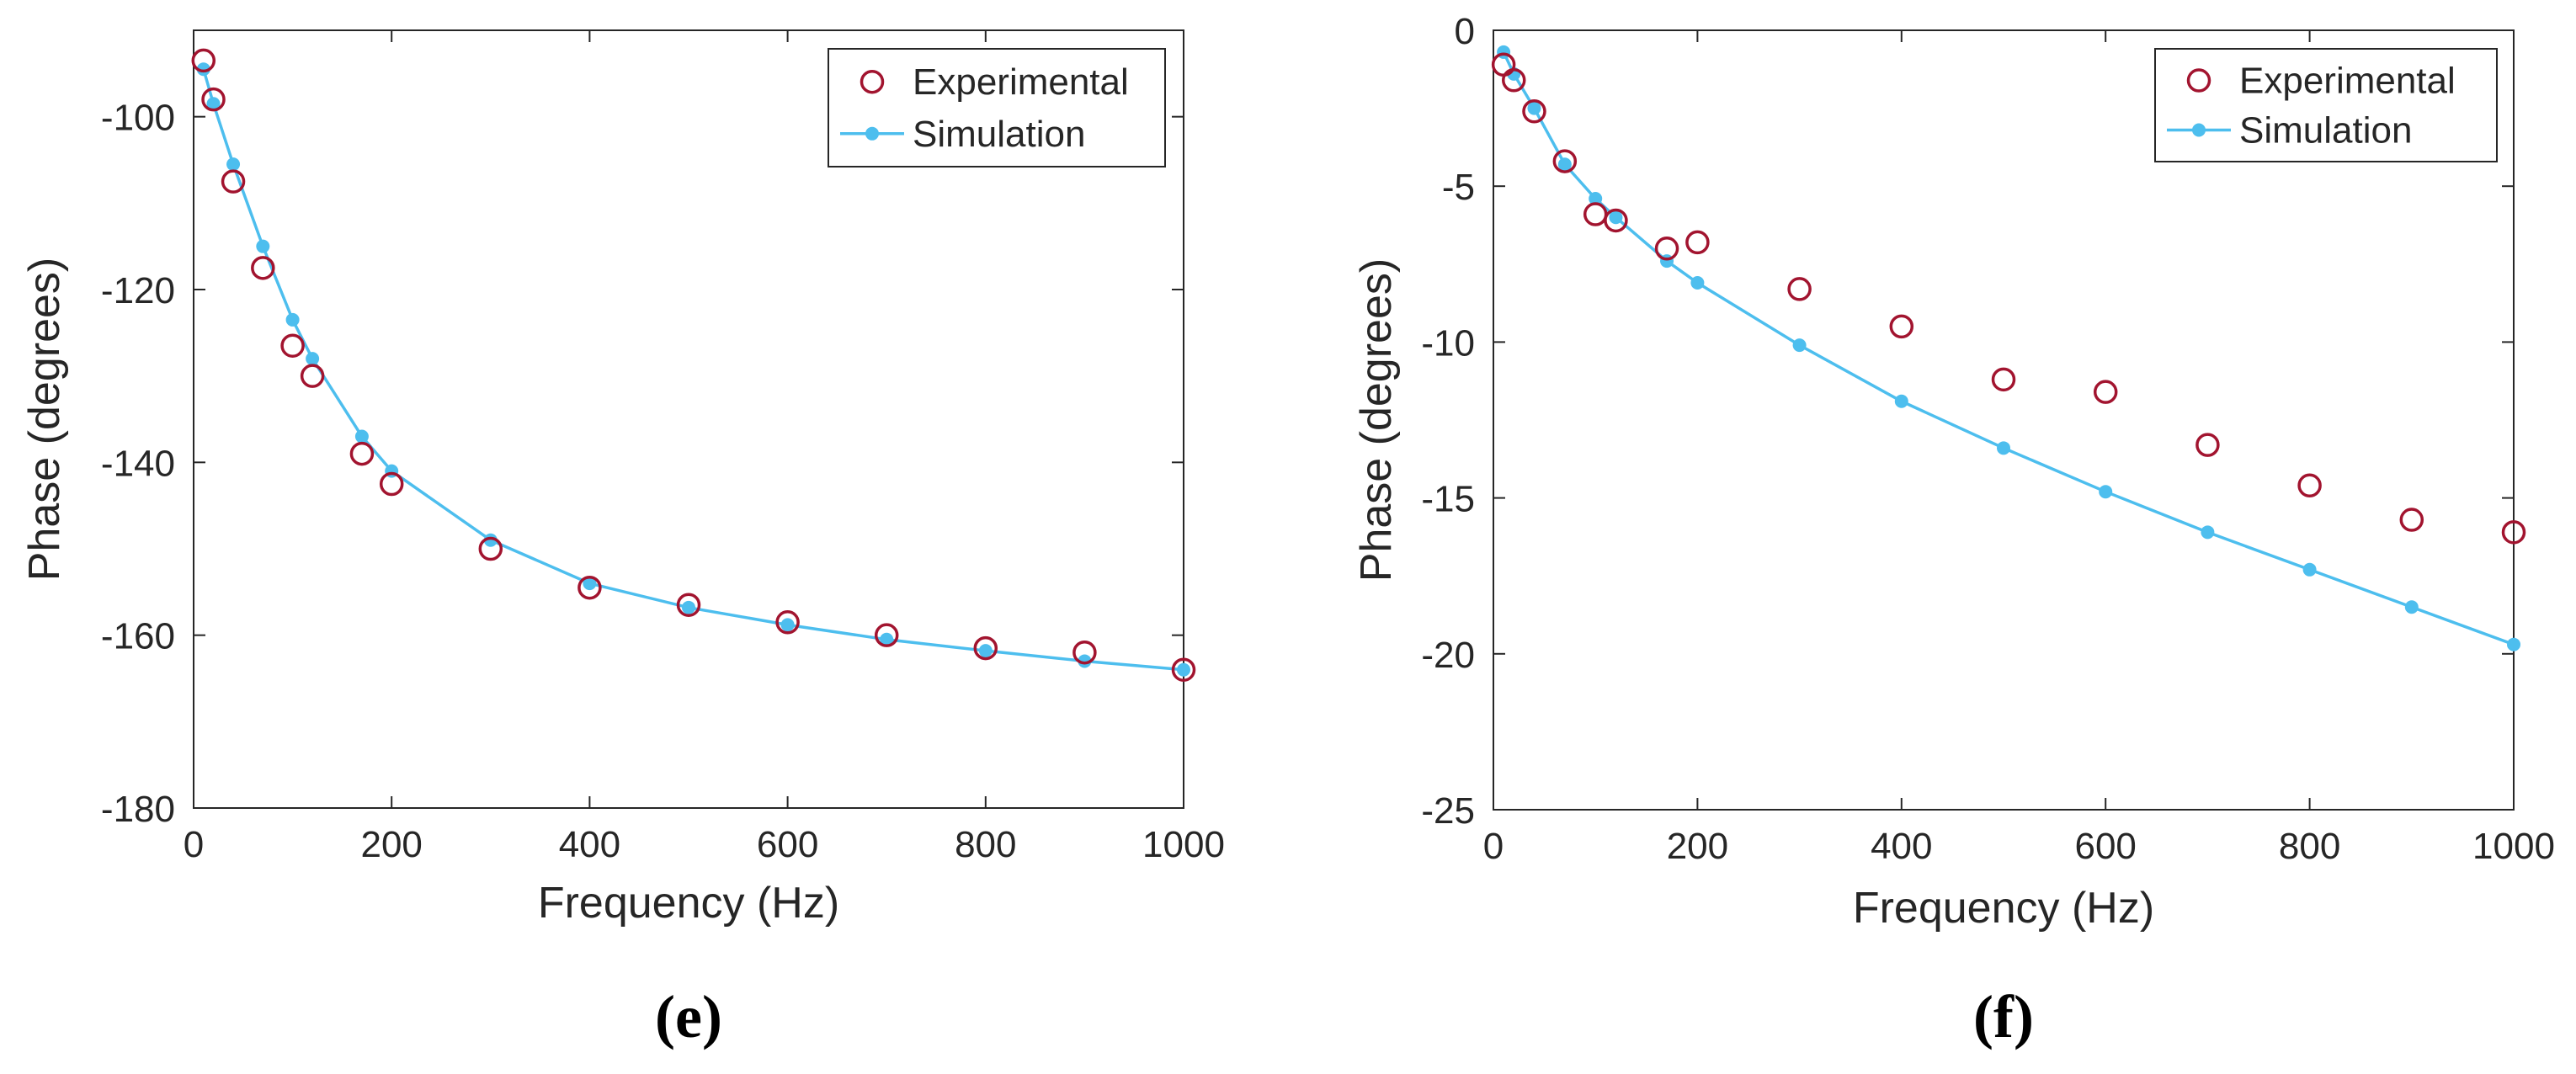  Describe the element at coordinates (688, 1016) in the screenshot. I see `panel-label: (e)` at that location.